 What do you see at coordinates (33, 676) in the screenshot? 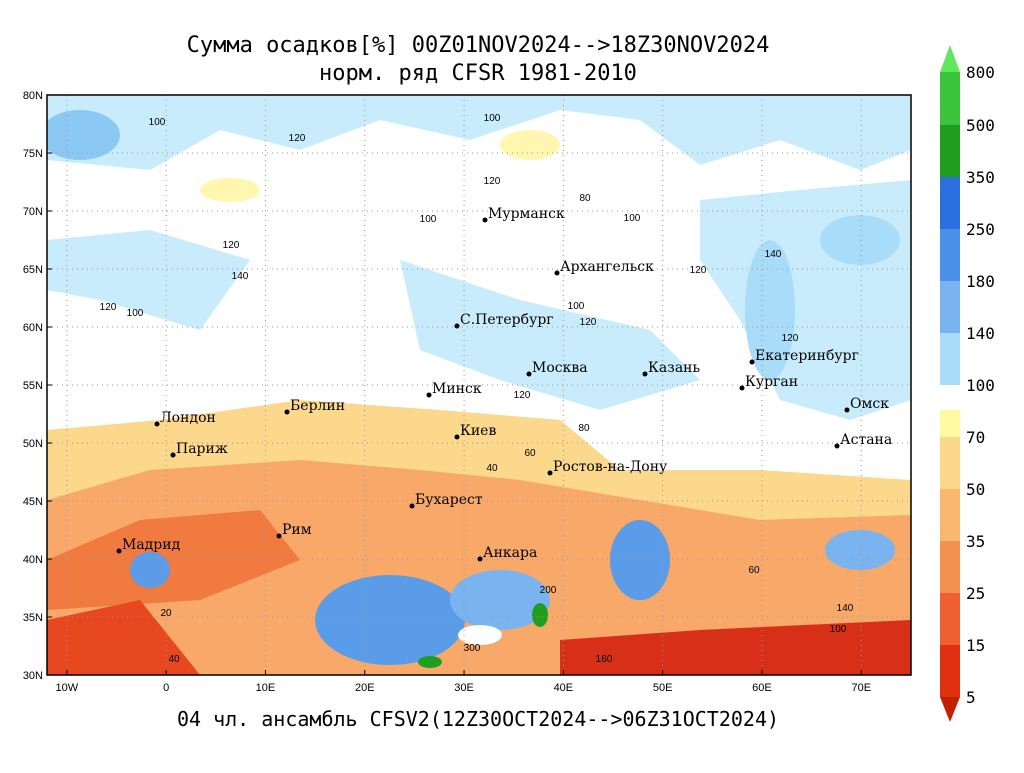
I see `lat-tick-label: 30N` at bounding box center [33, 676].